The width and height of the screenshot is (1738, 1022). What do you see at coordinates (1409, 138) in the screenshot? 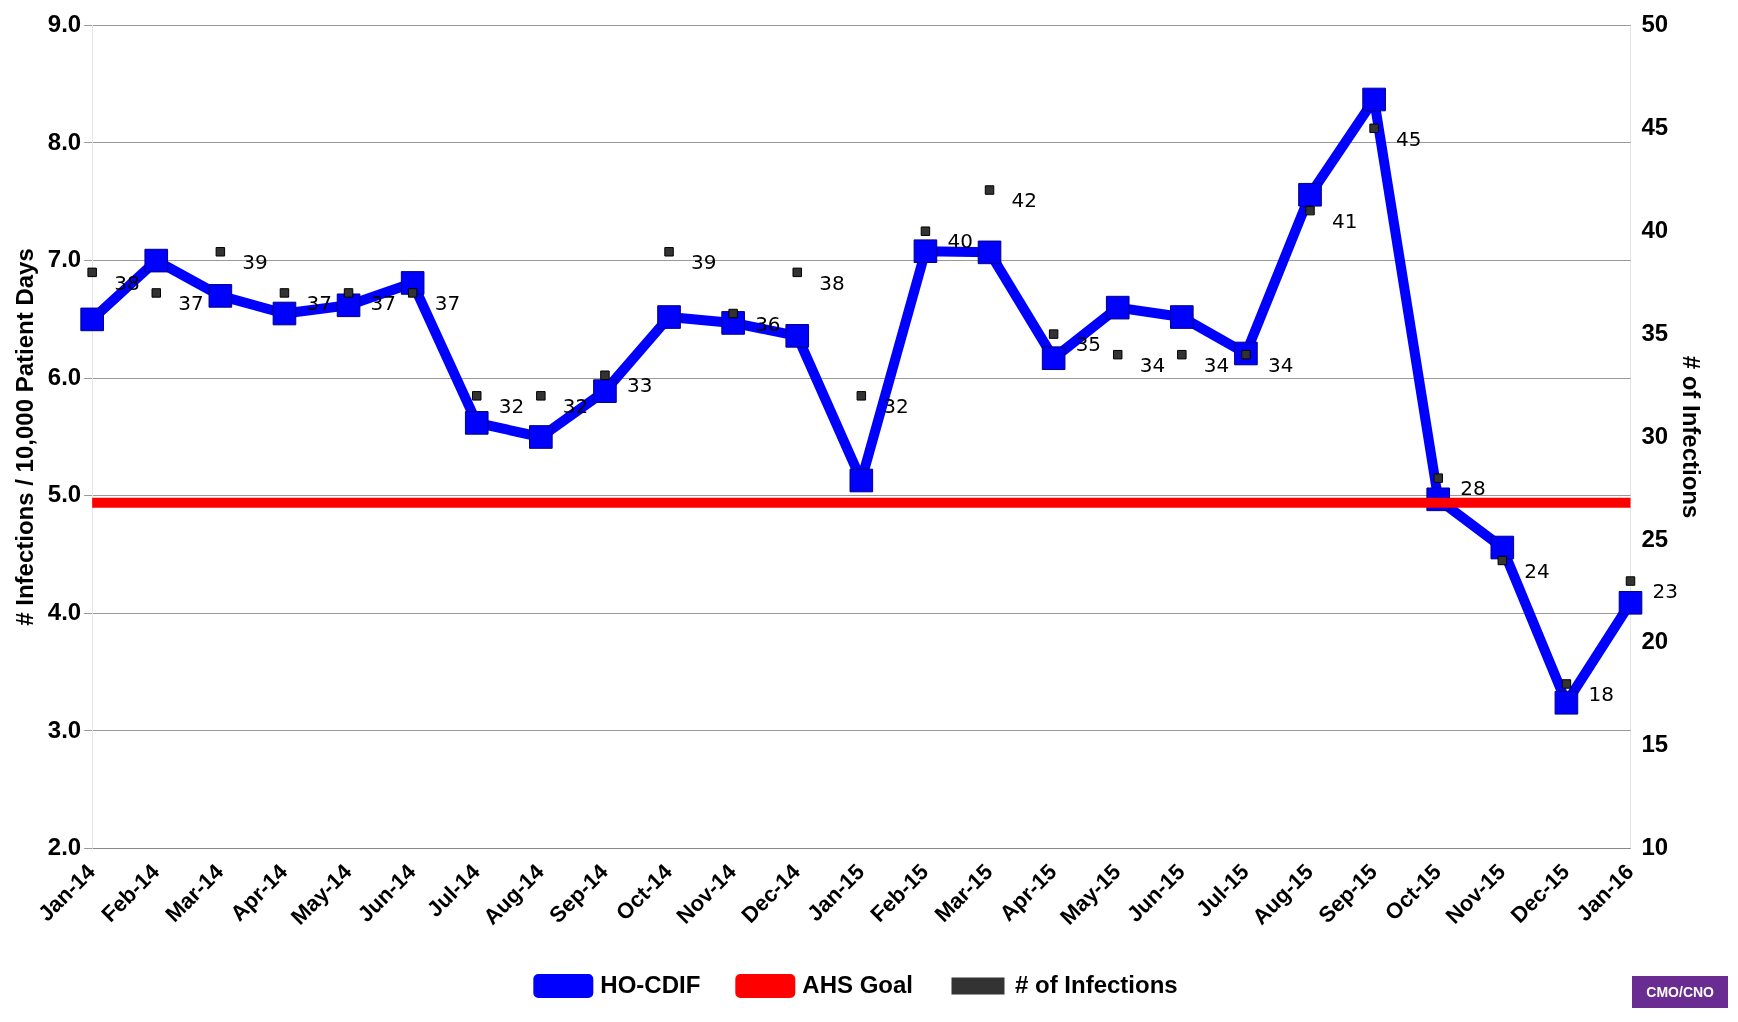
I see `data-label: 45` at bounding box center [1409, 138].